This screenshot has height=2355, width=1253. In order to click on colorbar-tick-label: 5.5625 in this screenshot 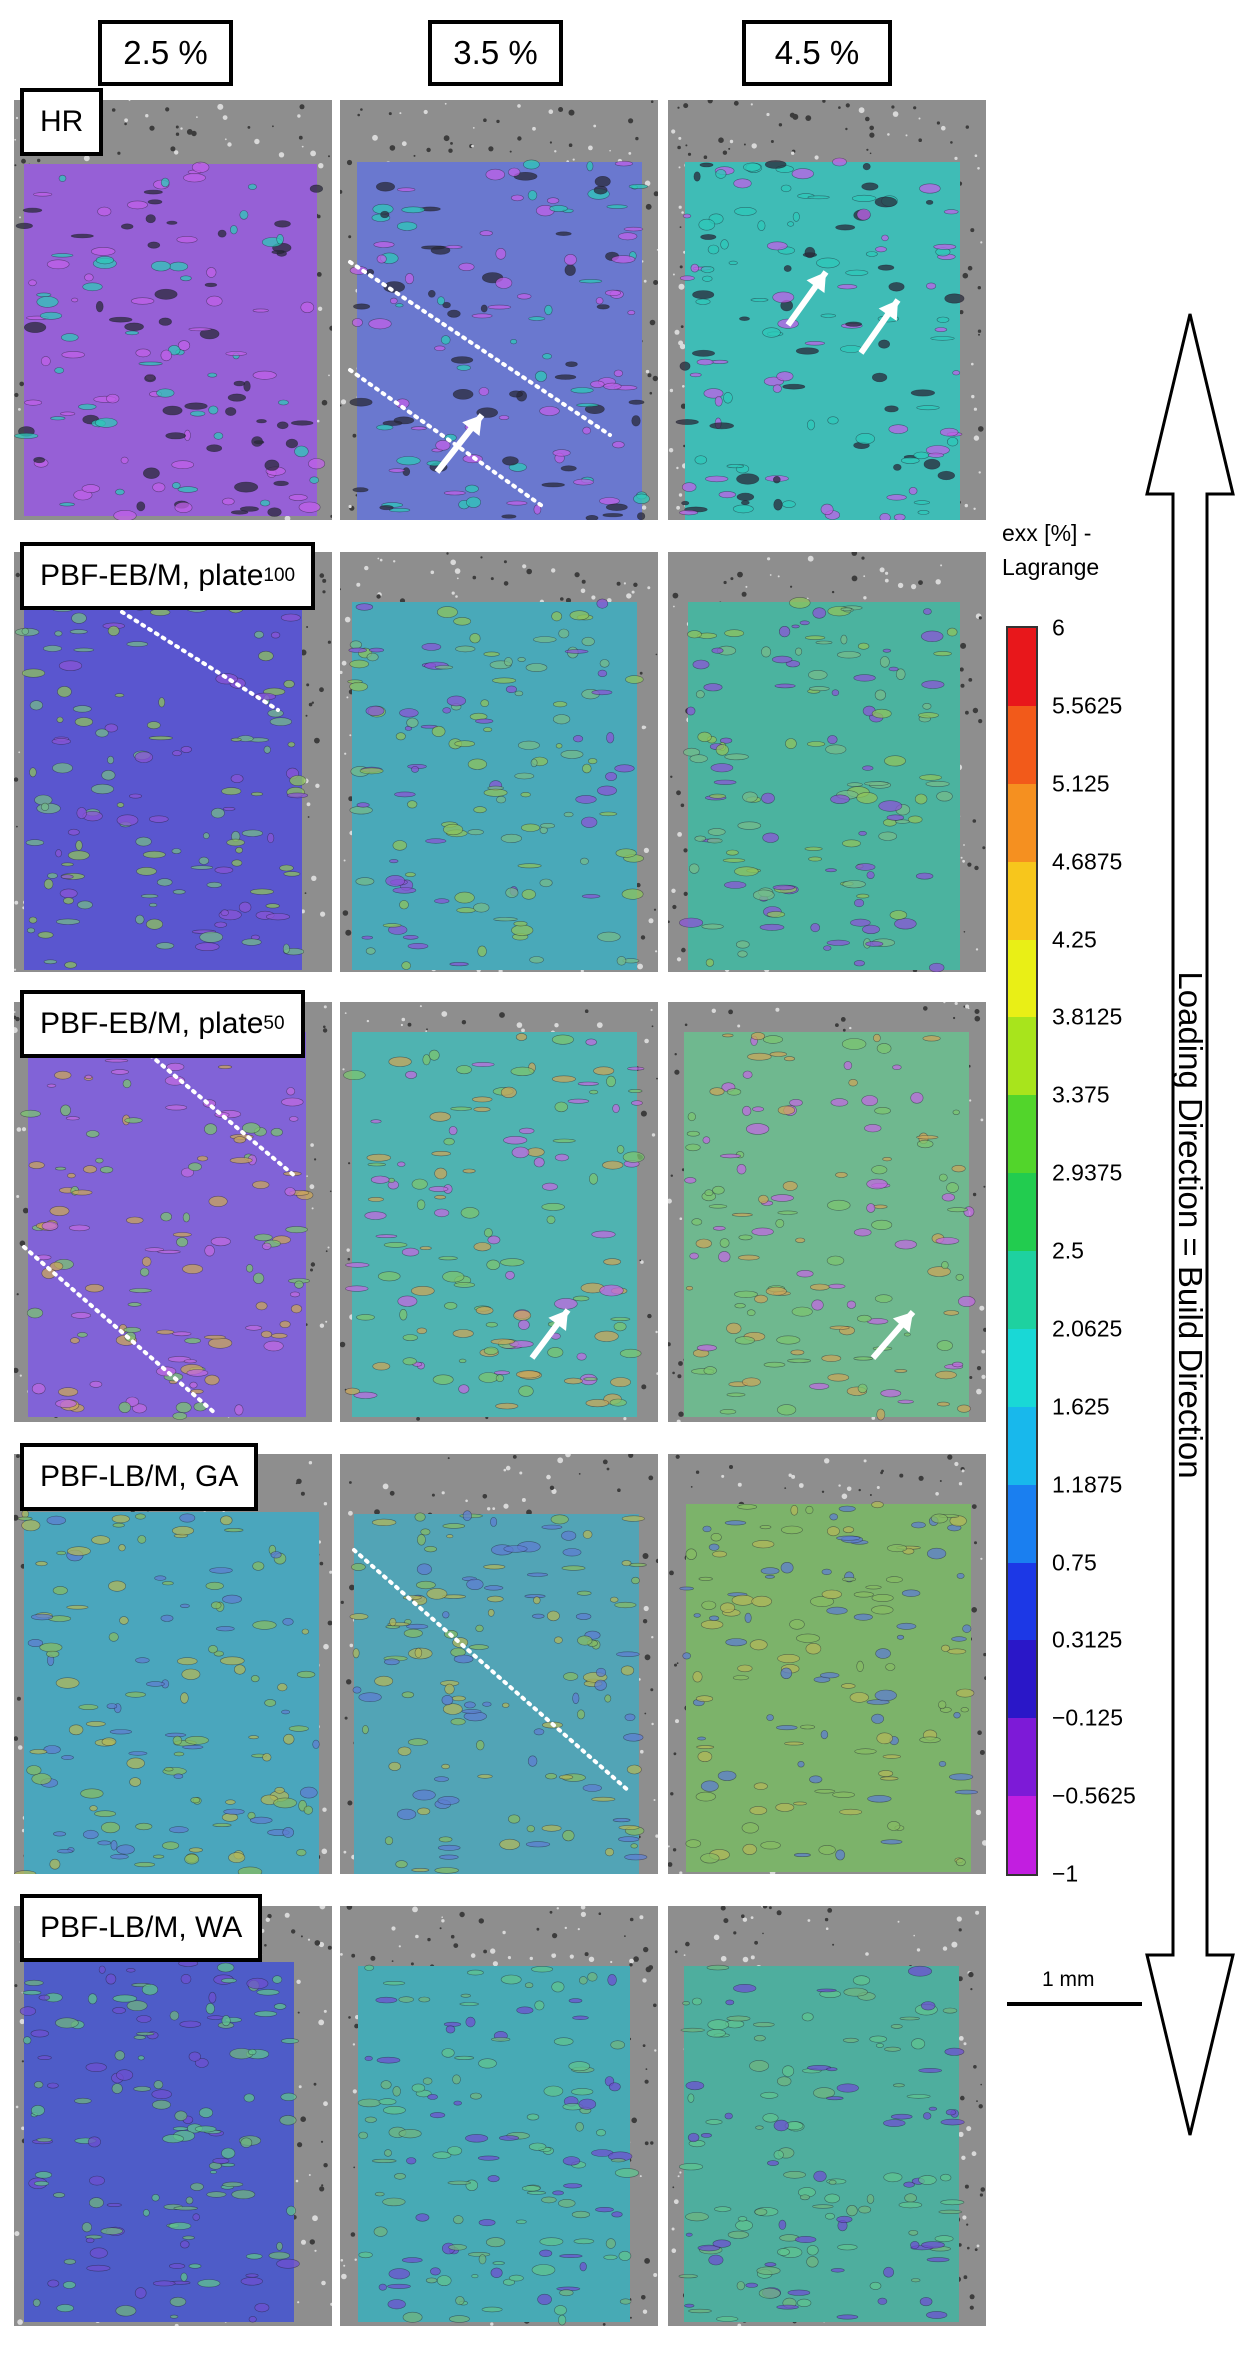, I will do `click(1087, 705)`.